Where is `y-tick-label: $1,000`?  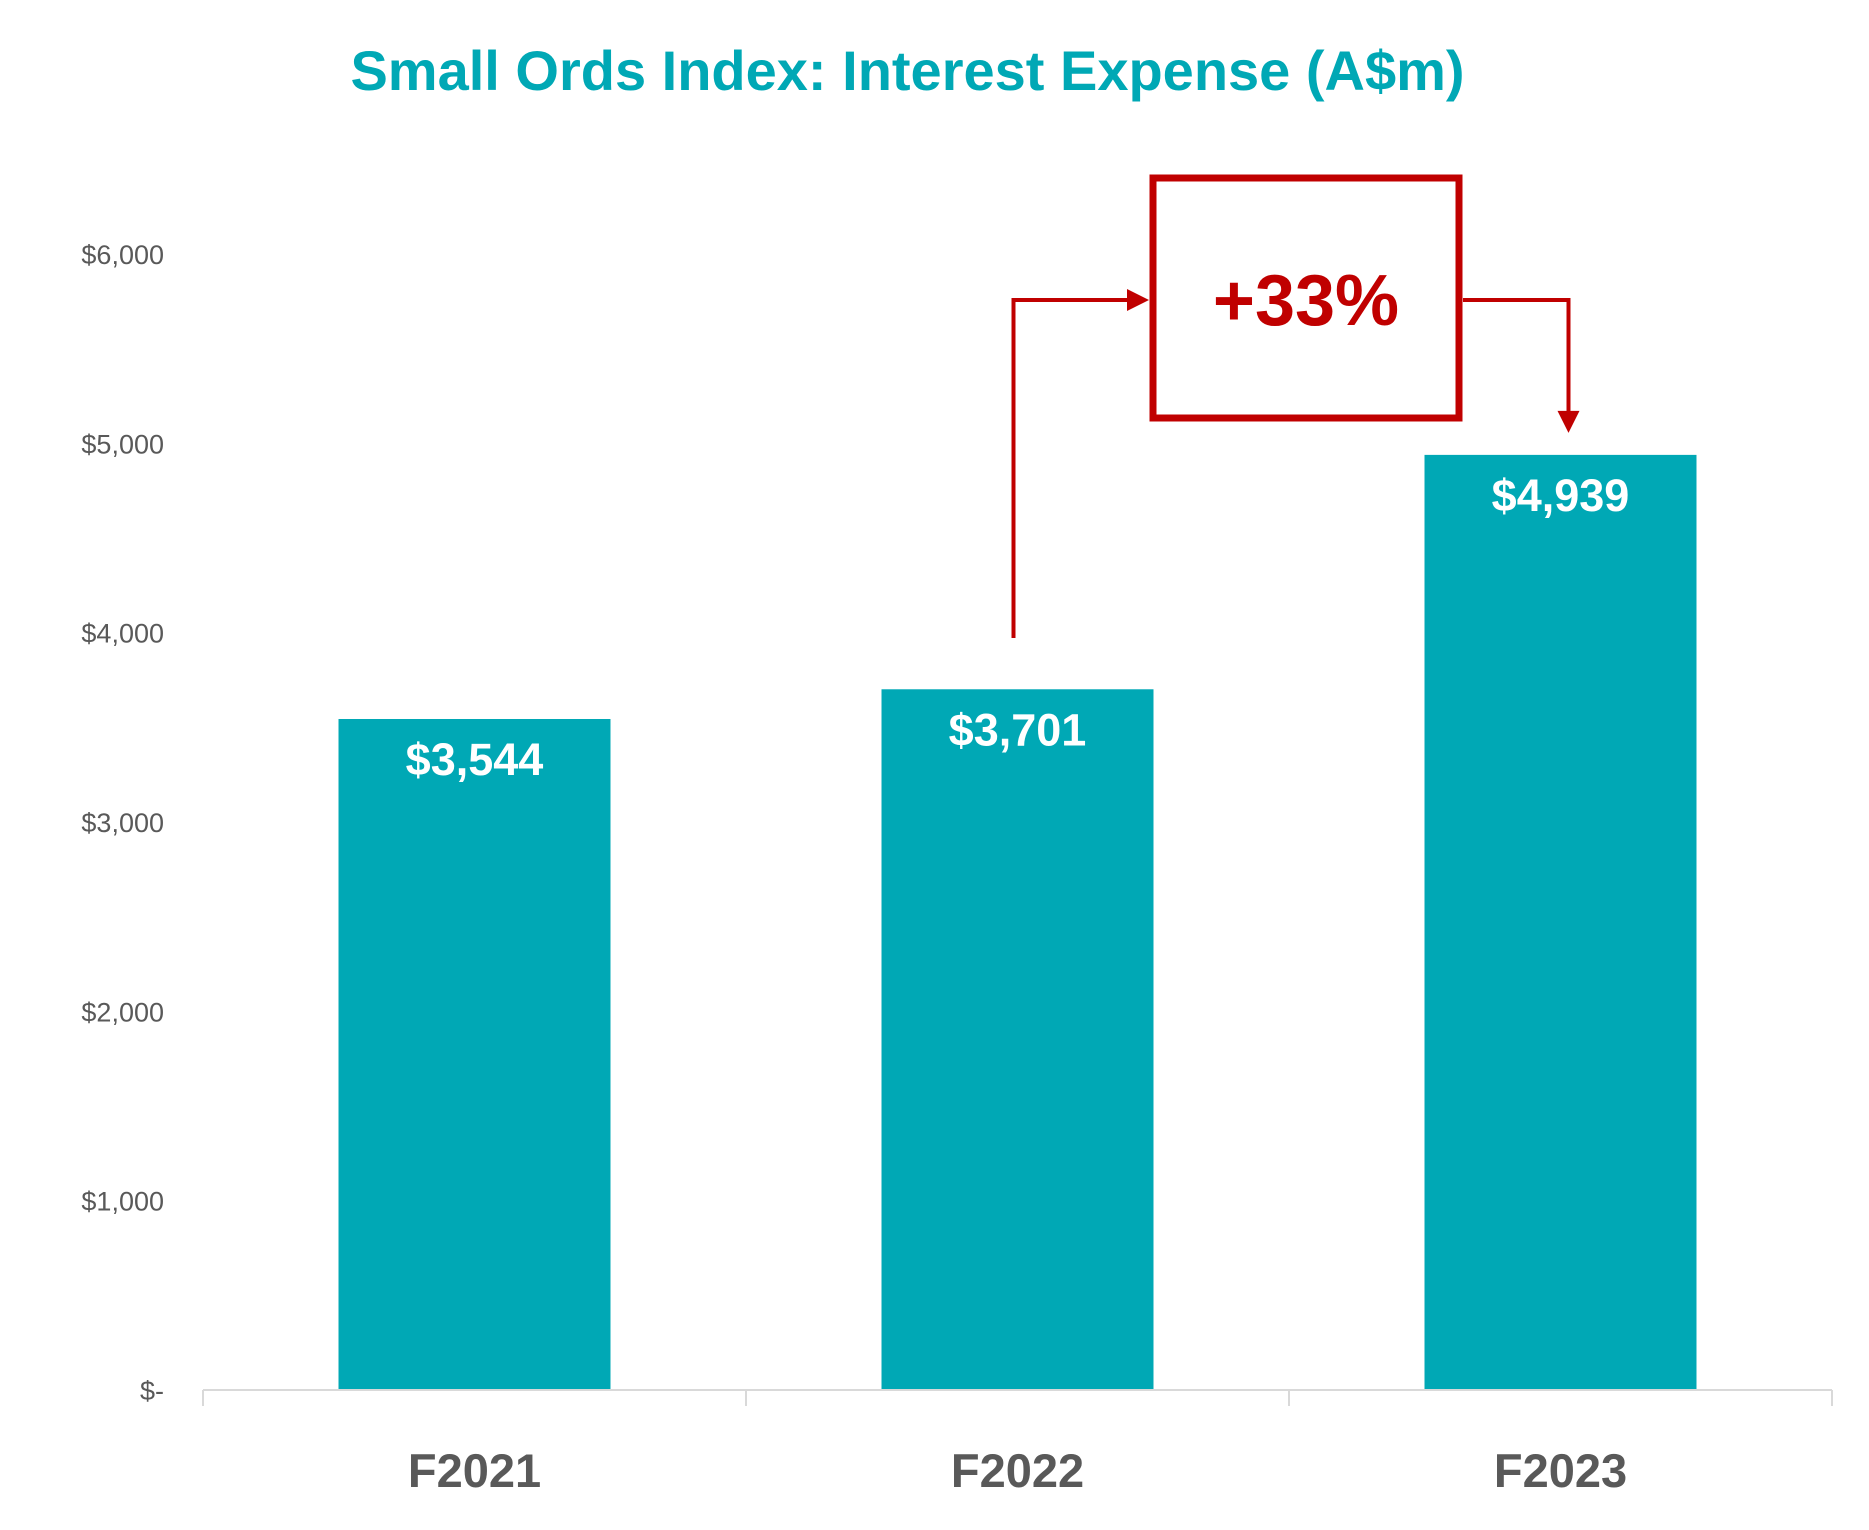 y-tick-label: $1,000 is located at coordinates (122, 1202).